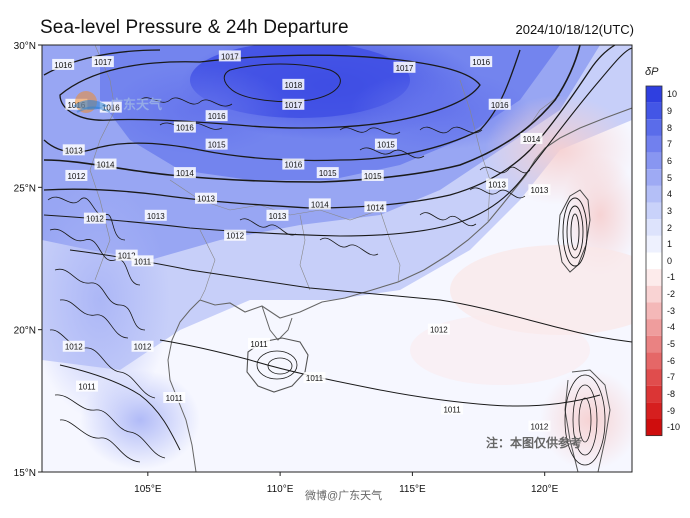 The image size is (690, 518). What do you see at coordinates (670, 144) in the screenshot?
I see `colorbar-tick-label: 7` at bounding box center [670, 144].